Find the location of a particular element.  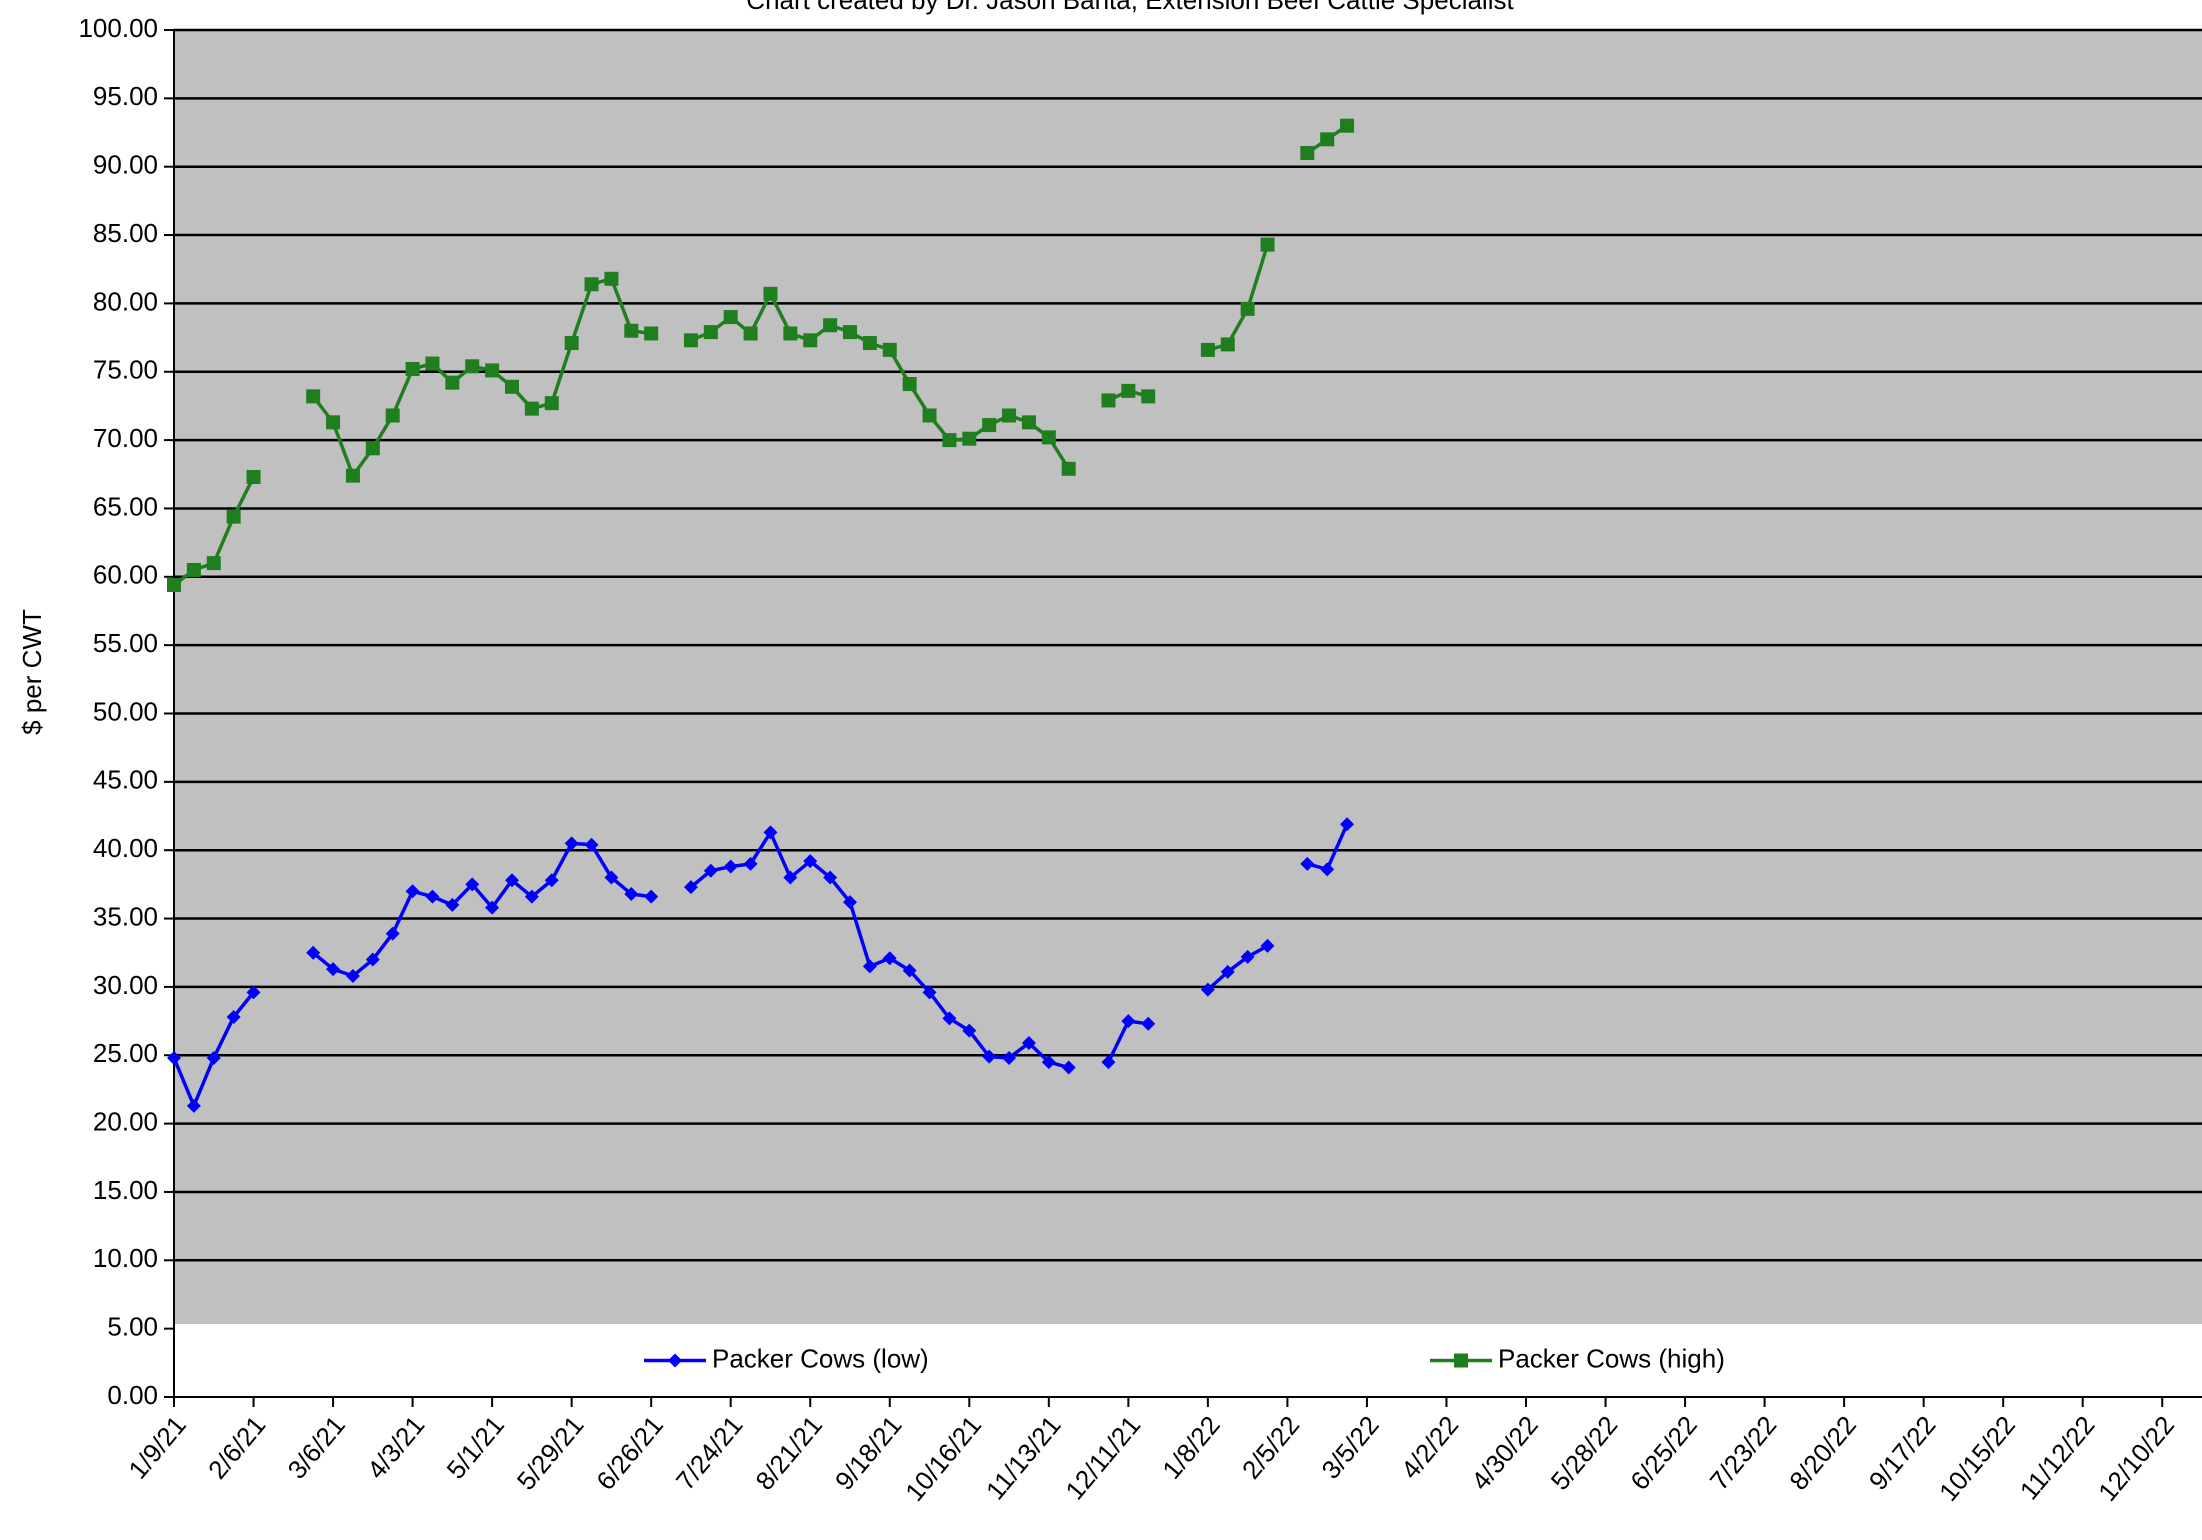

legend-label: Packer Cows (low) is located at coordinates (820, 1358).